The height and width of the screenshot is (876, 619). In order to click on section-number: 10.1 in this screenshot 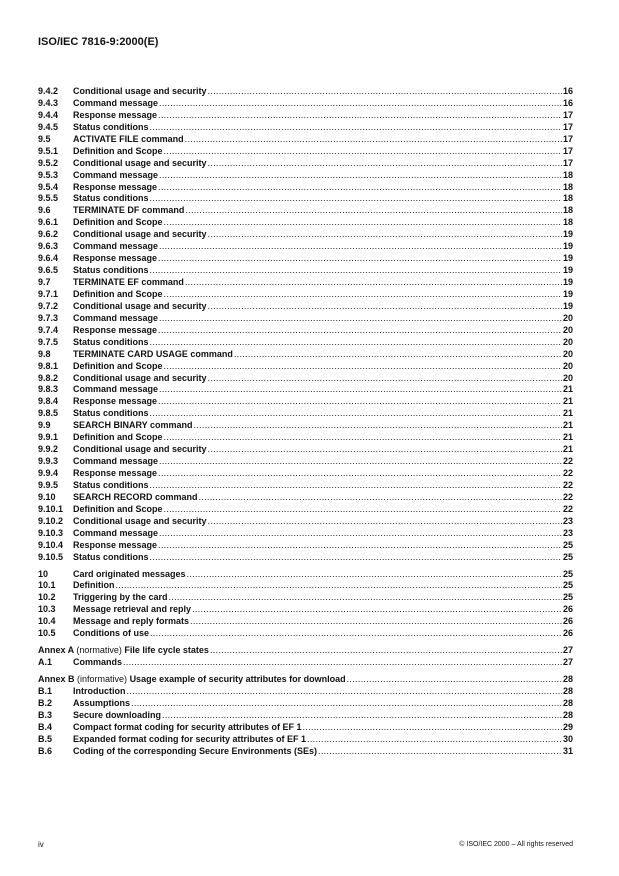, I will do `click(47, 585)`.